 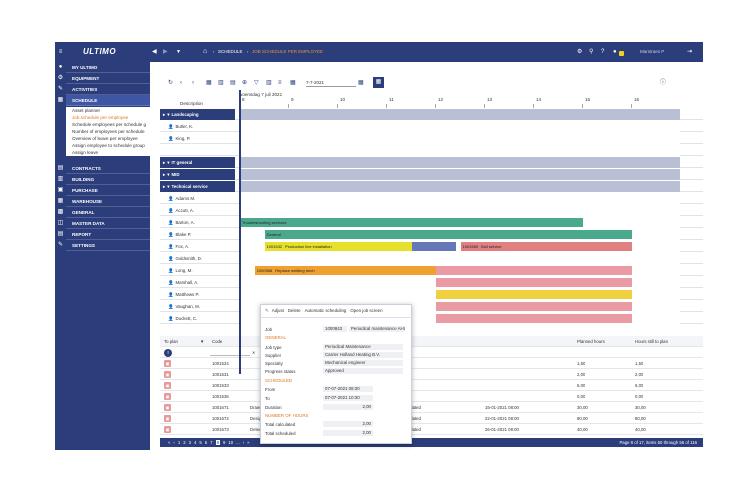 What do you see at coordinates (231, 442) in the screenshot?
I see `page-link: 10` at bounding box center [231, 442].